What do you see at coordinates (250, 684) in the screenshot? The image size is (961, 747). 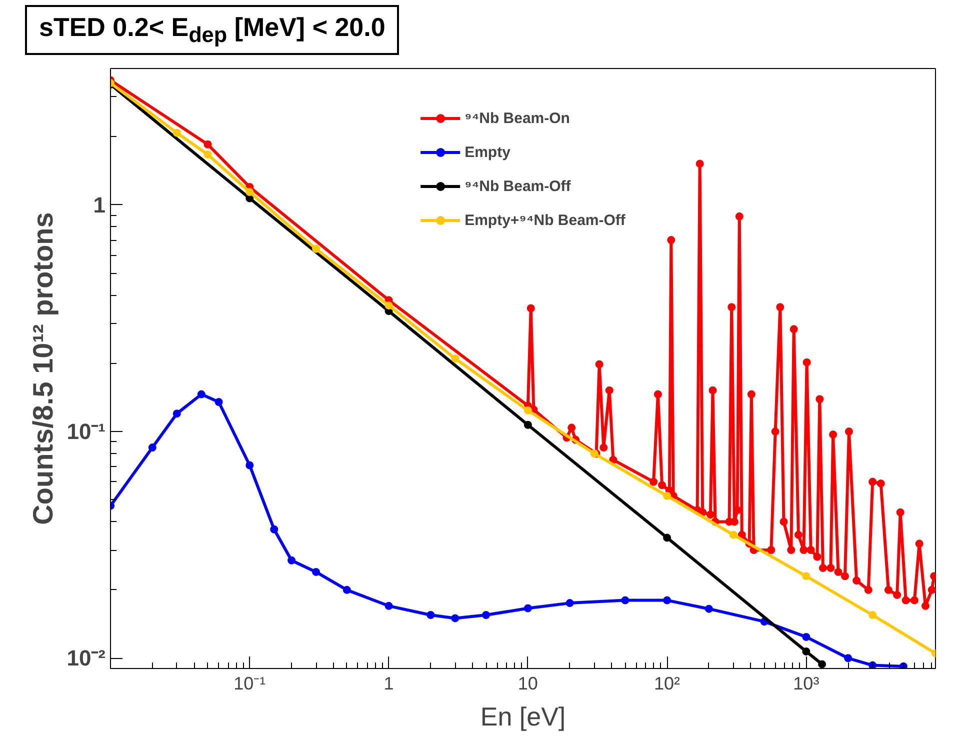 I see `x-tick-label: 10⁻¹` at bounding box center [250, 684].